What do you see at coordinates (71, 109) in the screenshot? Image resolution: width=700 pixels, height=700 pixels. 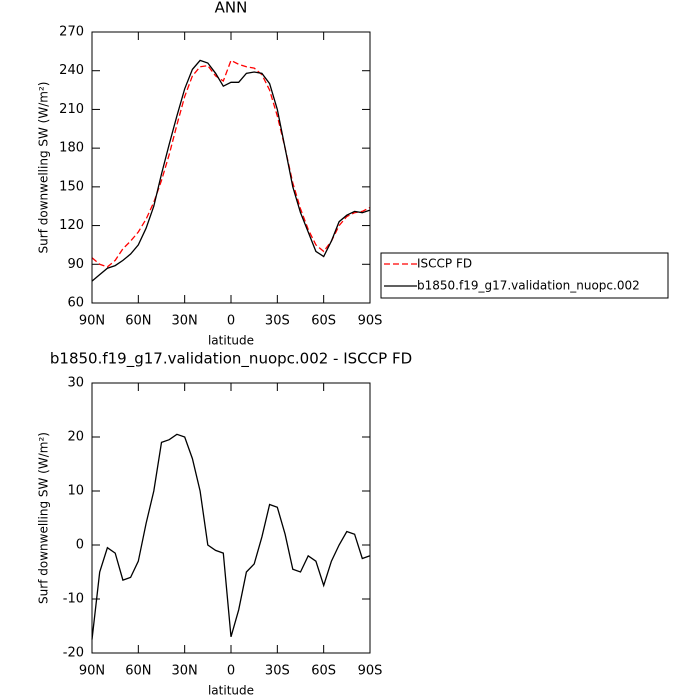 I see `y-tick-label: 210` at bounding box center [71, 109].